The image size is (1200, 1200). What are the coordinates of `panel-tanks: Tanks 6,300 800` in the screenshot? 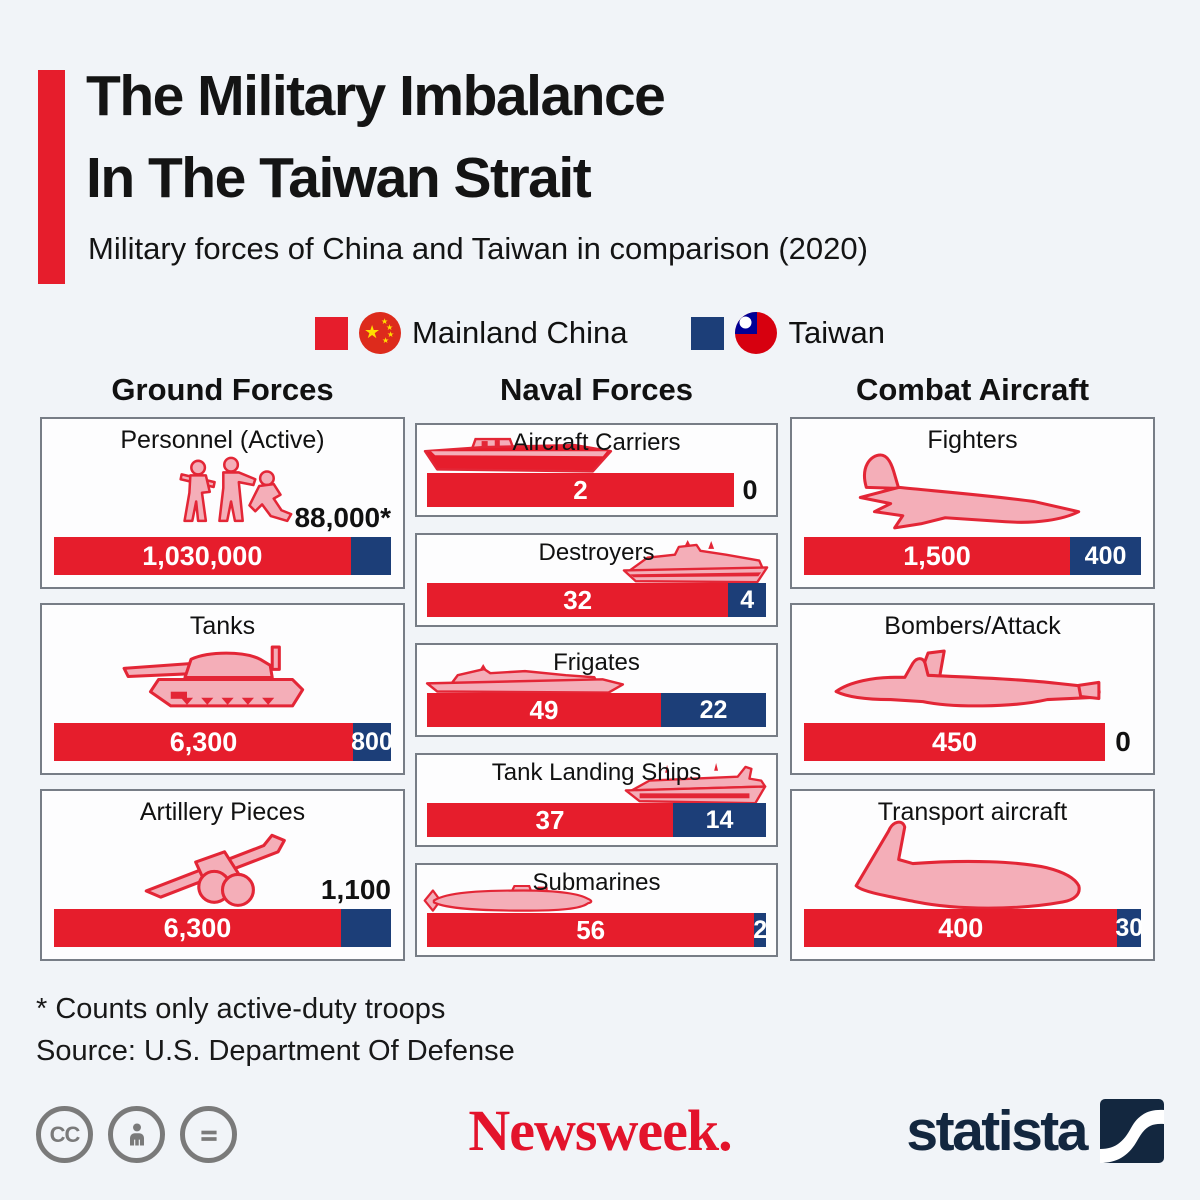 It's located at (222, 689).